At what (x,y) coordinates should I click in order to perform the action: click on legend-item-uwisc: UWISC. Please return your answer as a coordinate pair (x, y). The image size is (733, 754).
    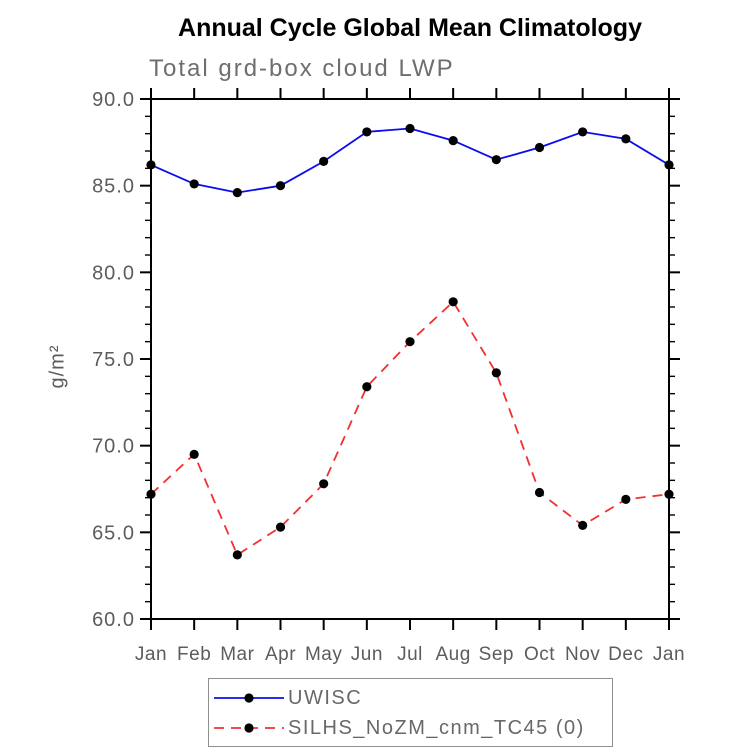
    Looking at the image, I should click on (286, 698).